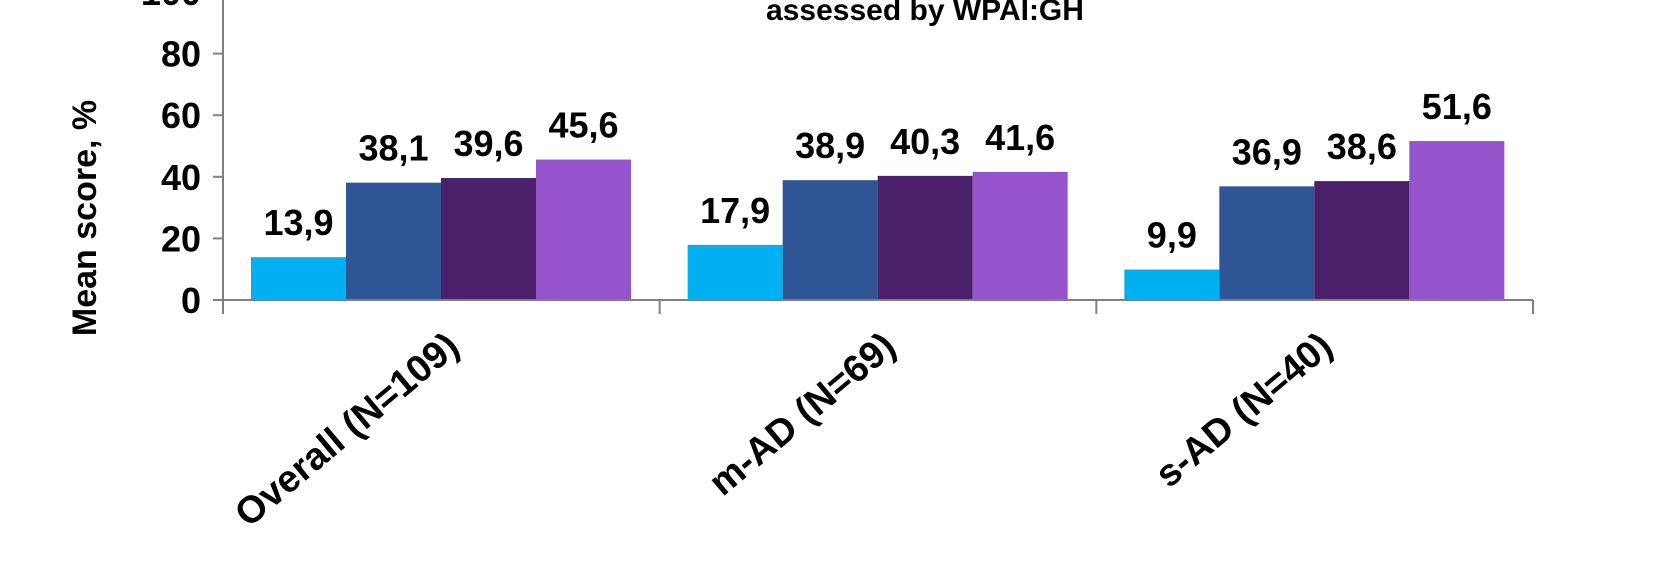 The height and width of the screenshot is (568, 1654). I want to click on x-tick-label: Overall (N=109), so click(347, 430).